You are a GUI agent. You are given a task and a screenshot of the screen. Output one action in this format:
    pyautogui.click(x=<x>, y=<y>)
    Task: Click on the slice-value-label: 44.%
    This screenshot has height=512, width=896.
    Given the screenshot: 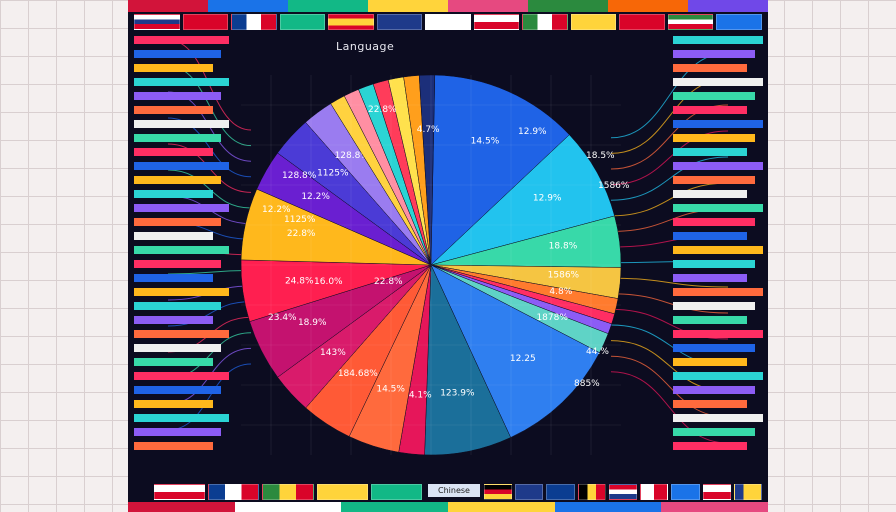 What is the action you would take?
    pyautogui.click(x=597, y=352)
    